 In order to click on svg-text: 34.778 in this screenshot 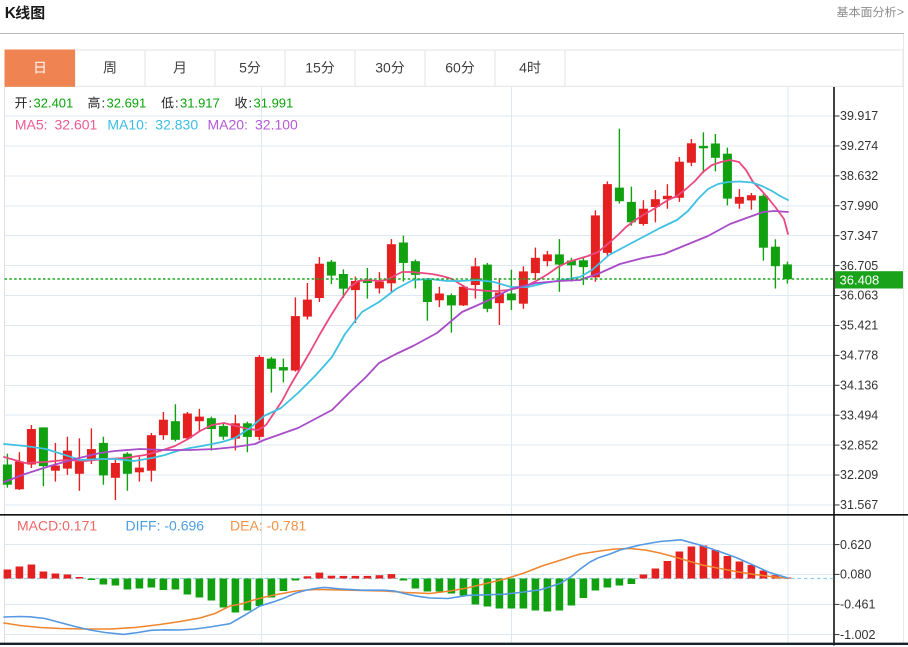, I will do `click(859, 356)`.